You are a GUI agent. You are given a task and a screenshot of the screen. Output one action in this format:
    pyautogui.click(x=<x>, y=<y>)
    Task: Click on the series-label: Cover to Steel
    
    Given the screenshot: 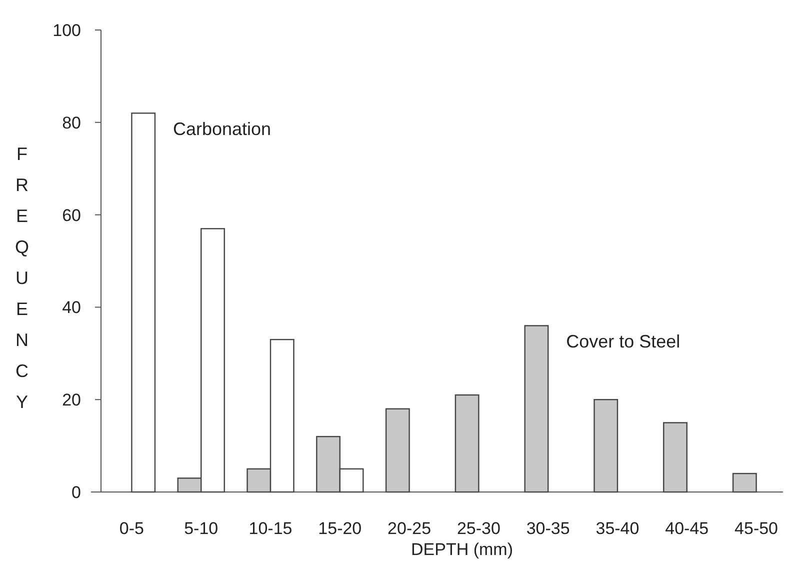 What is the action you would take?
    pyautogui.click(x=623, y=342)
    